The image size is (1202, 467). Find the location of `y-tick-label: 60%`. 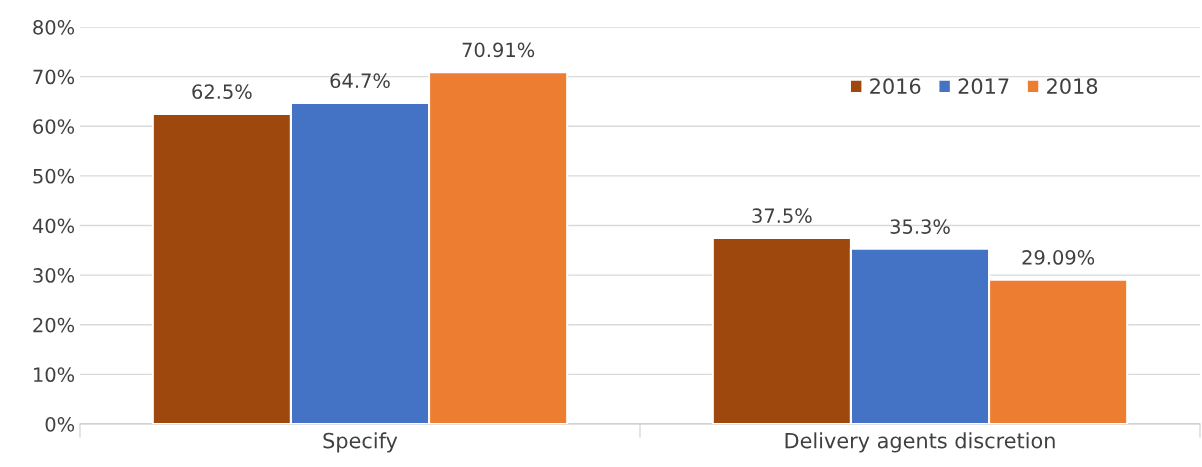

y-tick-label: 60% is located at coordinates (54, 126).